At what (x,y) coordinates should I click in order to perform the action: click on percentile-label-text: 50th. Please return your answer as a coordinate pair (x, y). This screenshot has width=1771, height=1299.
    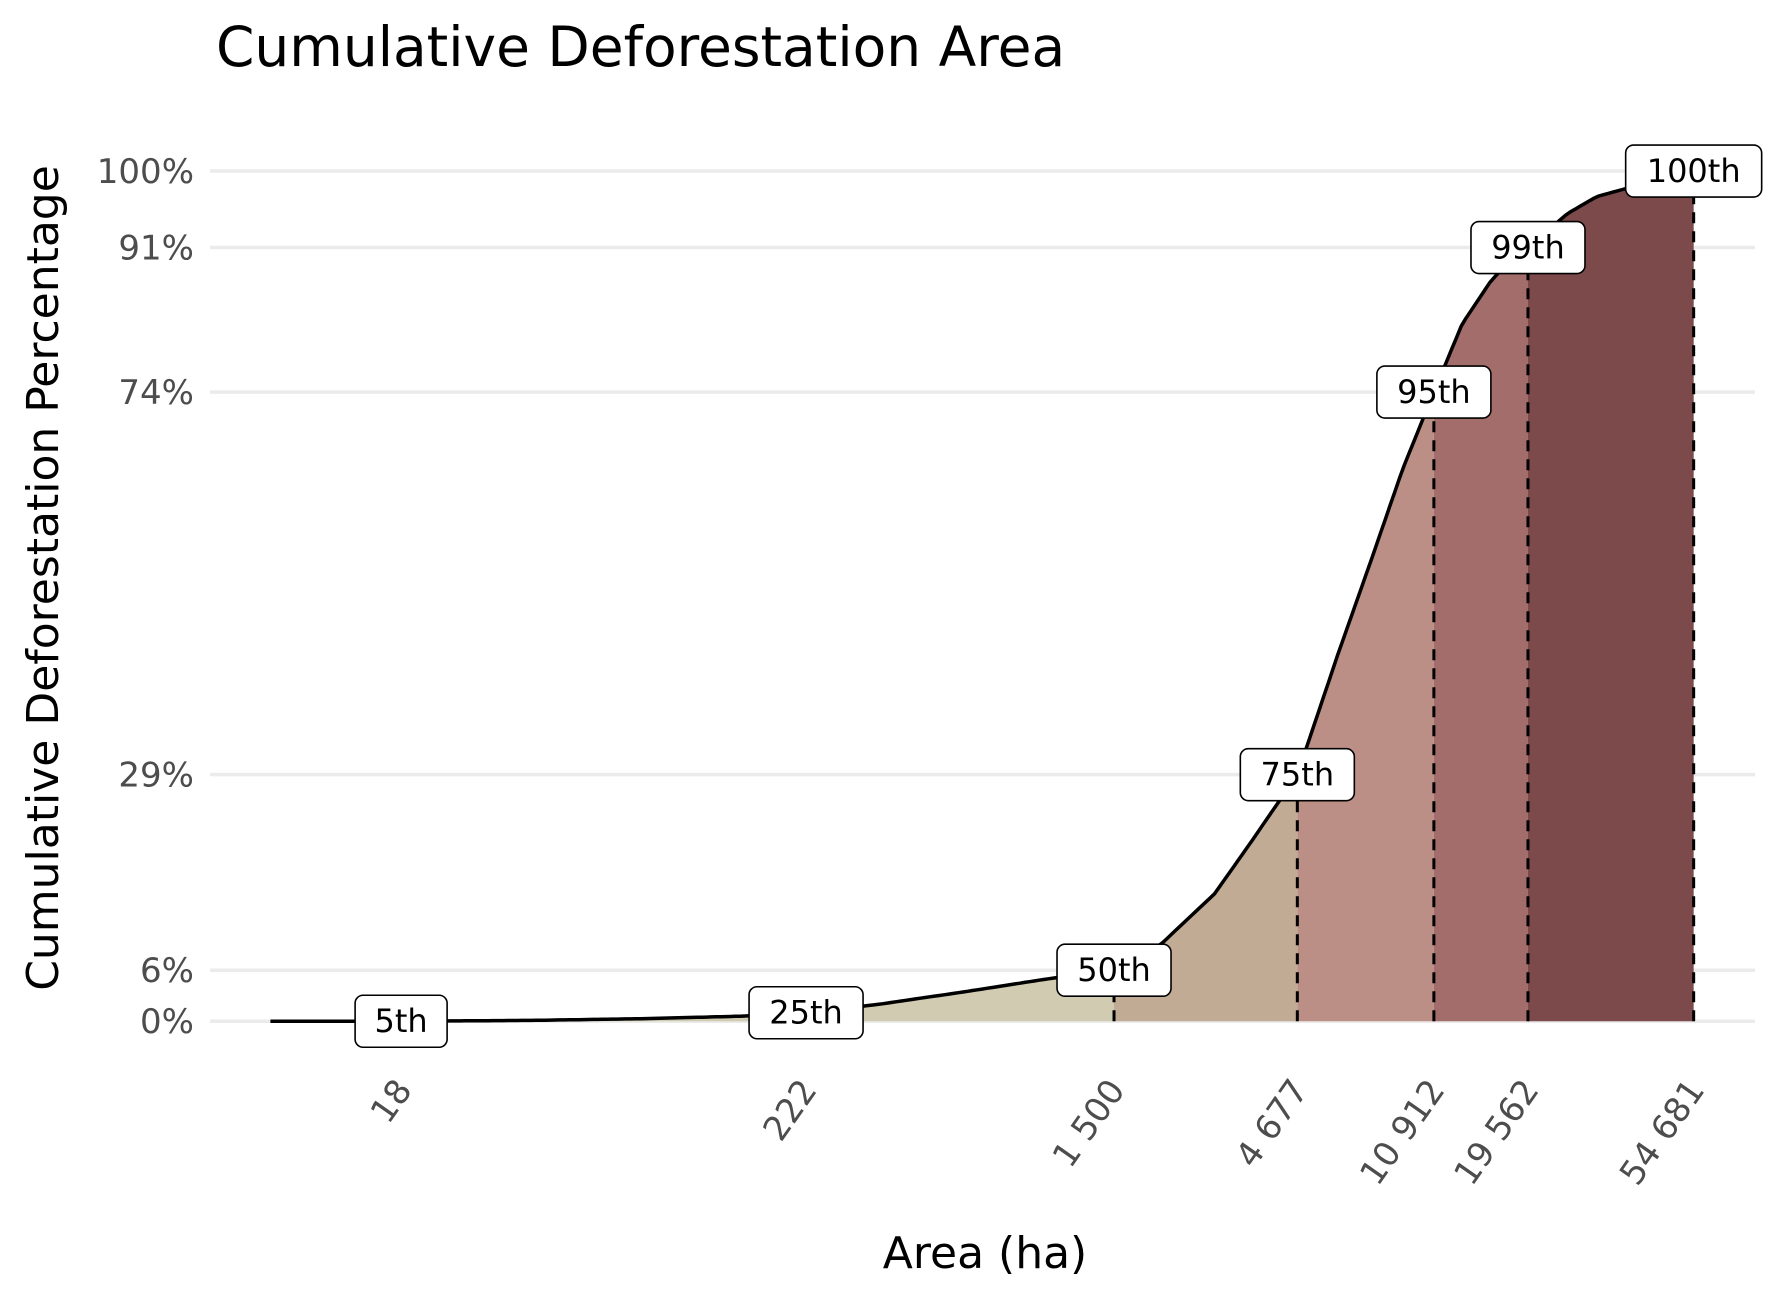
    Looking at the image, I should click on (1114, 970).